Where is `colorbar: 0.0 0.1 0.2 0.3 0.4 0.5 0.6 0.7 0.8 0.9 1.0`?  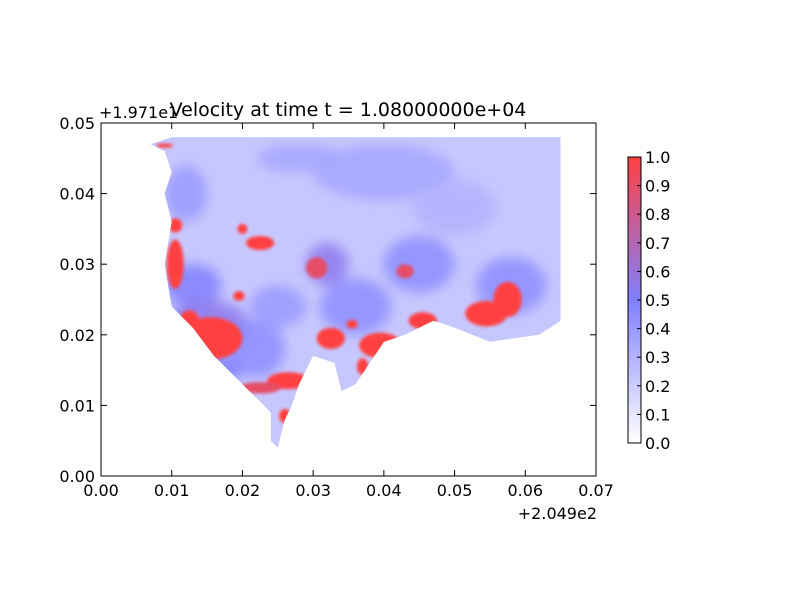
colorbar: 0.0 0.1 0.2 0.3 0.4 0.5 0.6 0.7 0.8 0.9 1.0 is located at coordinates (648, 300).